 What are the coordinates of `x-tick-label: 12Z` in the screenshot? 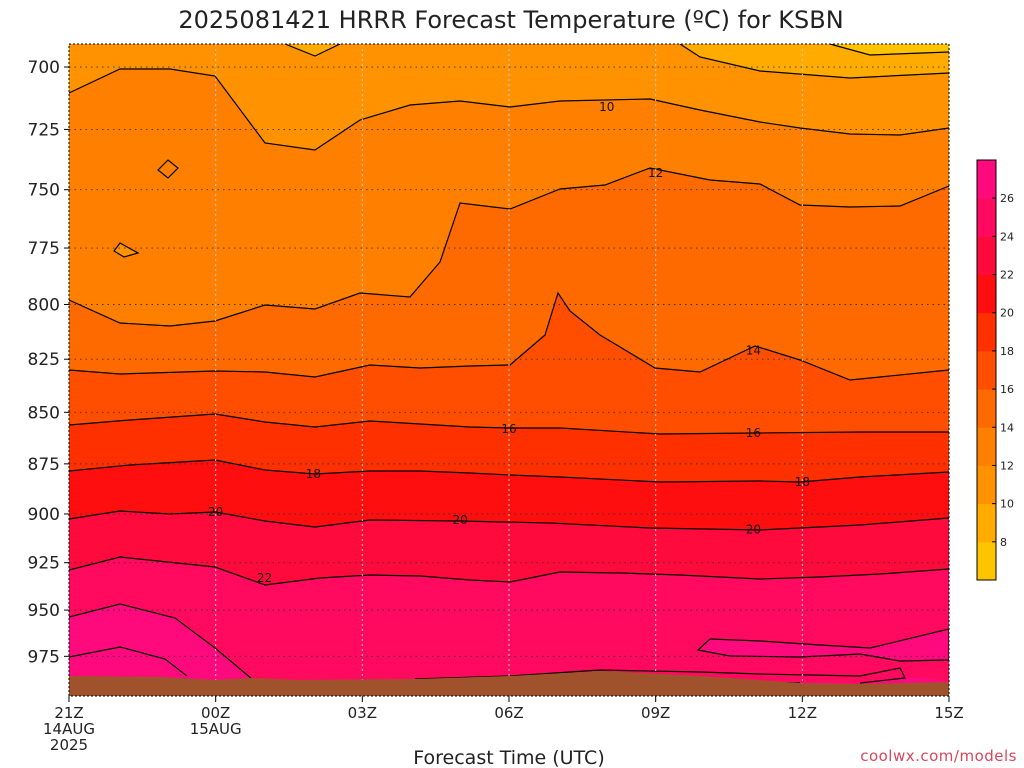 It's located at (802, 713).